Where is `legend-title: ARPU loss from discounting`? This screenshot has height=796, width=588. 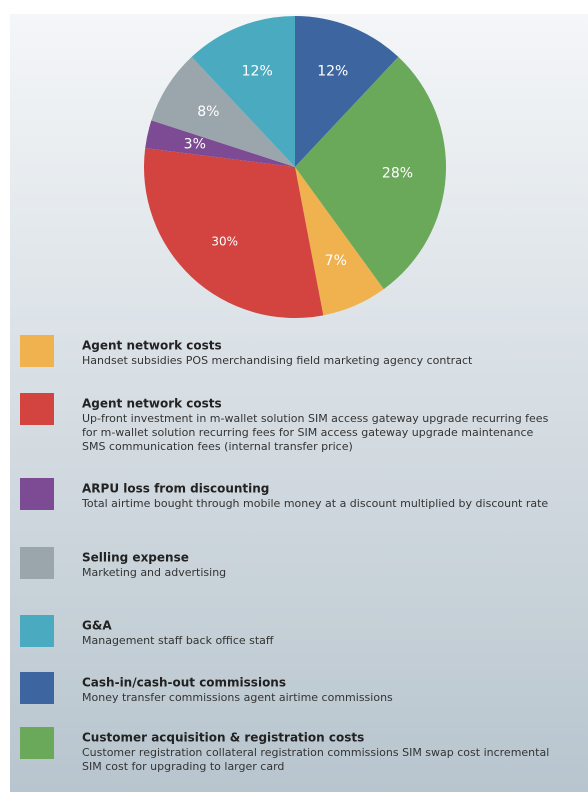 legend-title: ARPU loss from discounting is located at coordinates (175, 489).